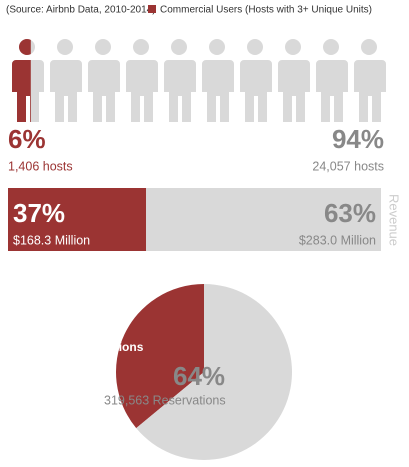  I want to click on value-label: 63%, so click(350, 213).